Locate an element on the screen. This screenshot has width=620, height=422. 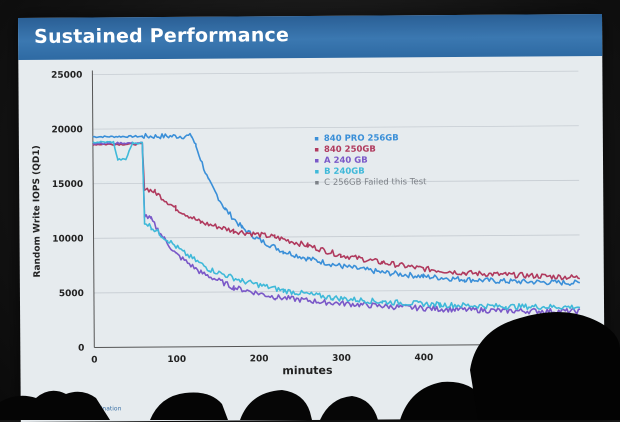
slide-footer-tagline: Align with your imagination is located at coordinates (80, 409).